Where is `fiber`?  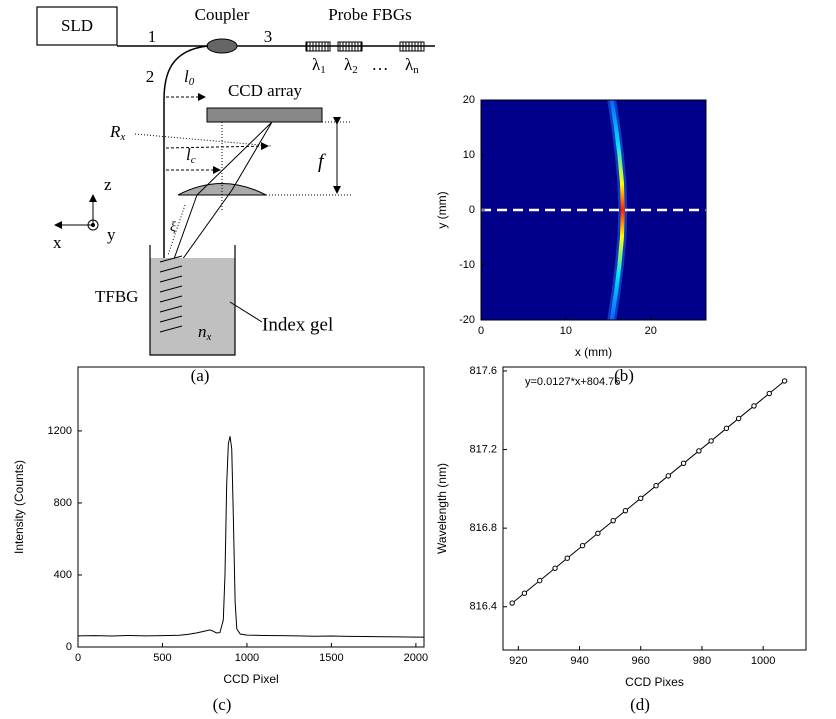
fiber is located at coordinates (186, 198).